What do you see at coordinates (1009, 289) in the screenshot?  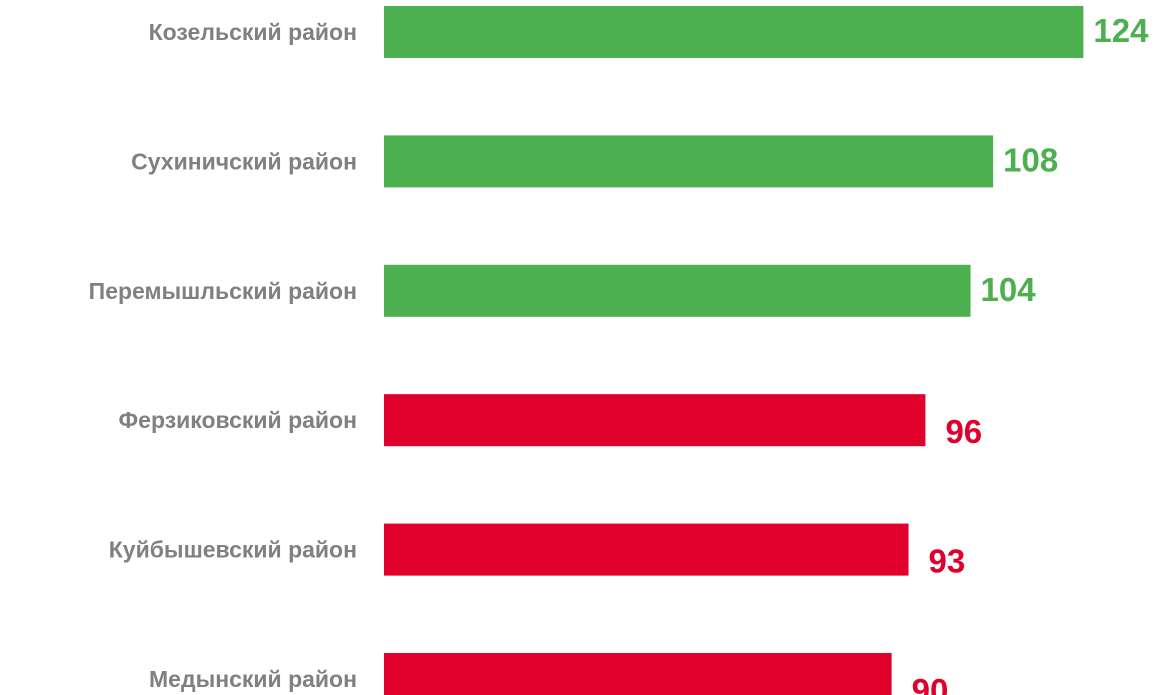 I see `value-label: 104` at bounding box center [1009, 289].